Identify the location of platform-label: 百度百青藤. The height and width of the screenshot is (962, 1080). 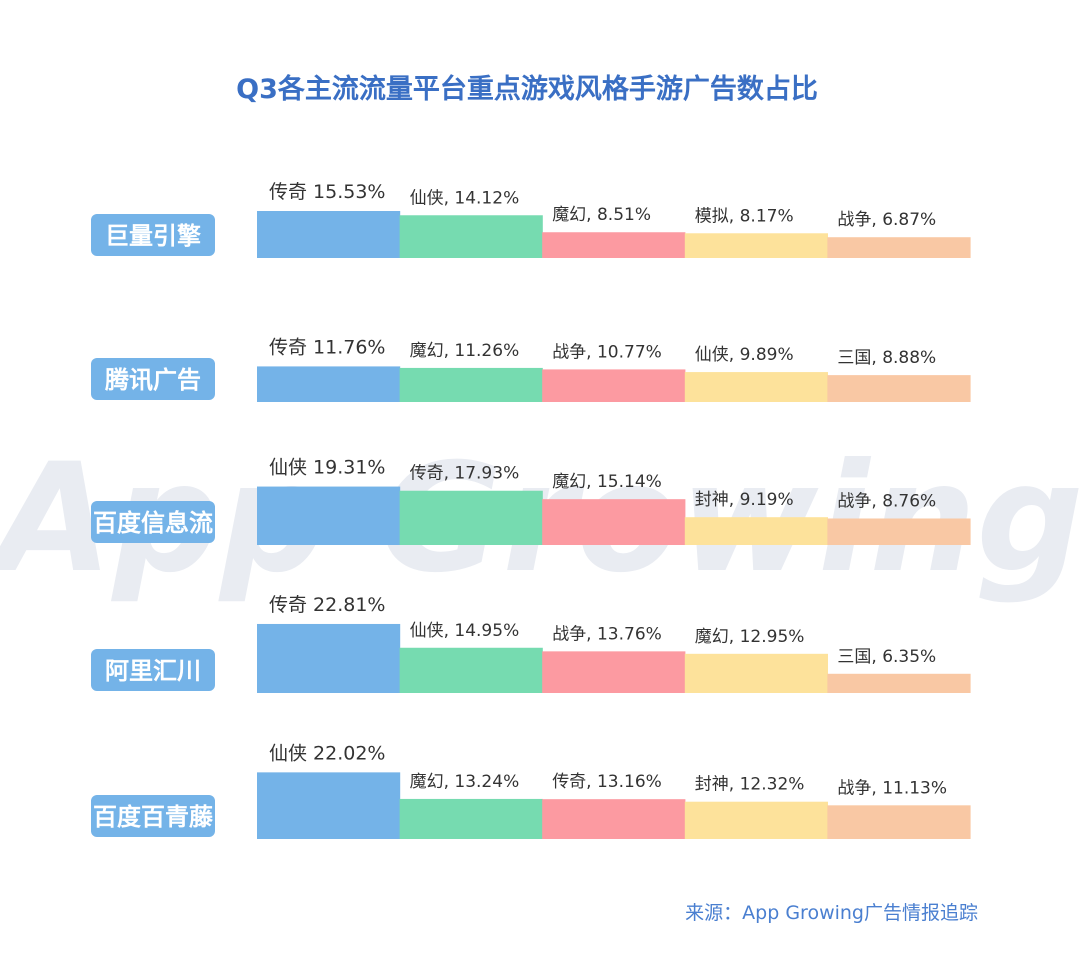
(153, 817).